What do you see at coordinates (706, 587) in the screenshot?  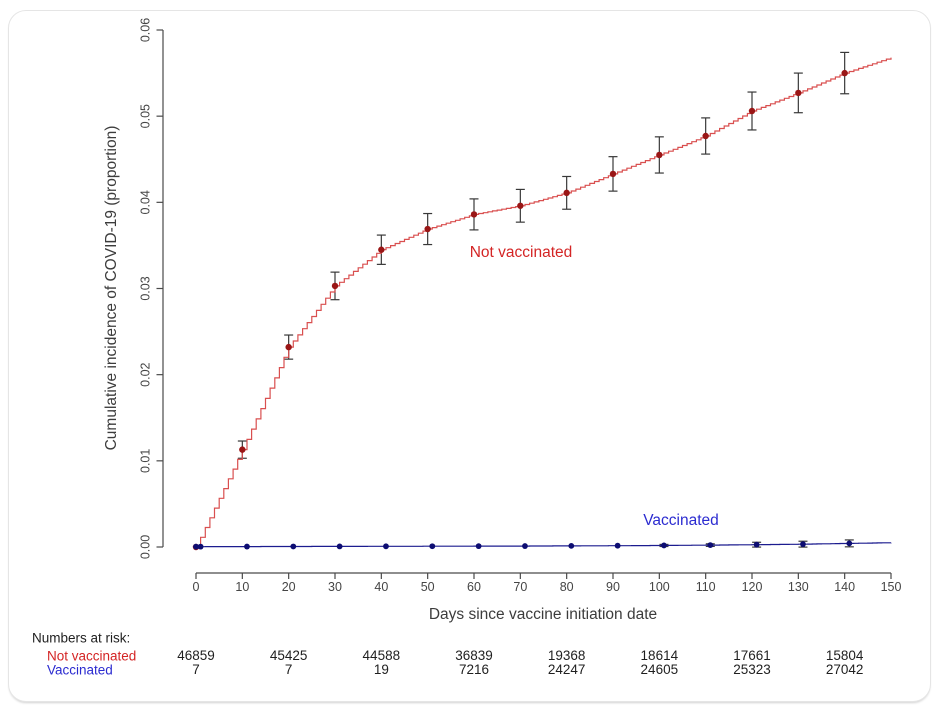 I see `x-tick-label: 110` at bounding box center [706, 587].